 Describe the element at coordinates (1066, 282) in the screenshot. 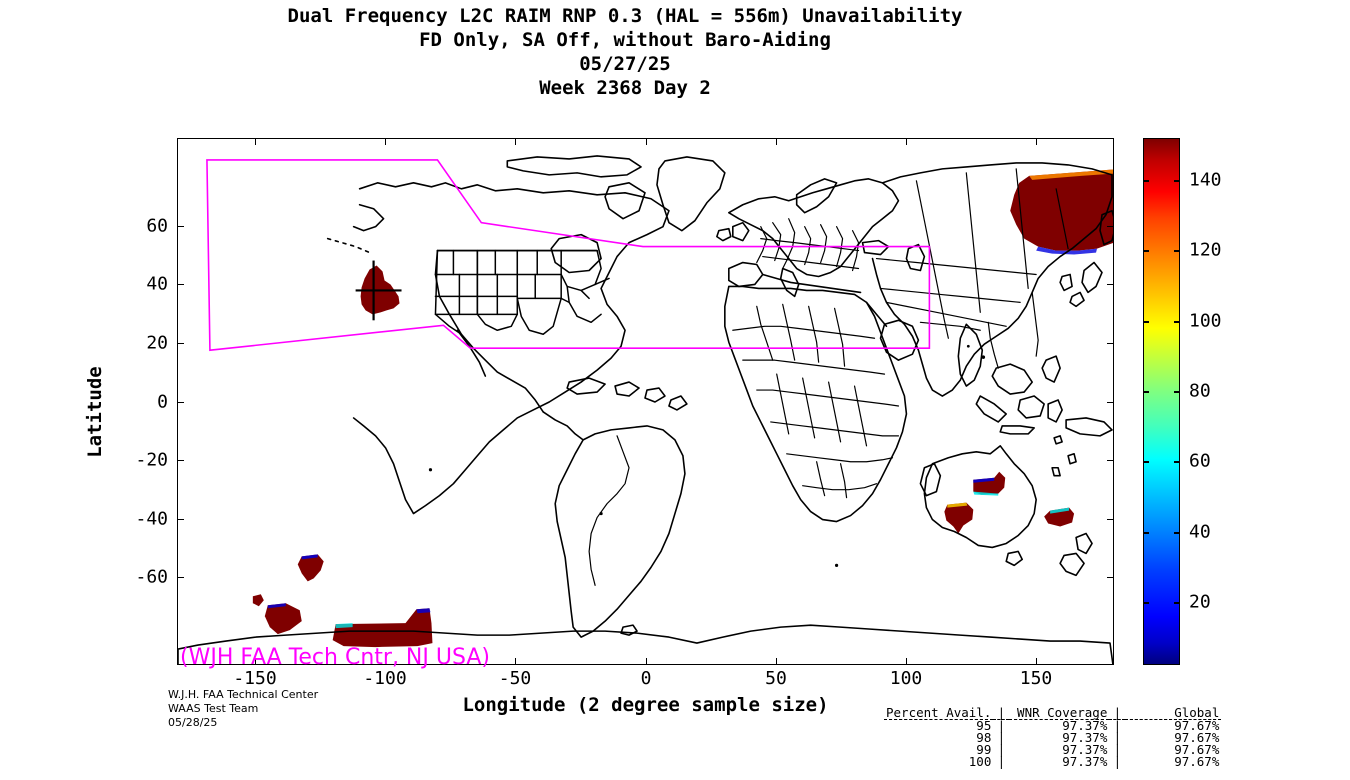

I see `coastline-korea` at that location.